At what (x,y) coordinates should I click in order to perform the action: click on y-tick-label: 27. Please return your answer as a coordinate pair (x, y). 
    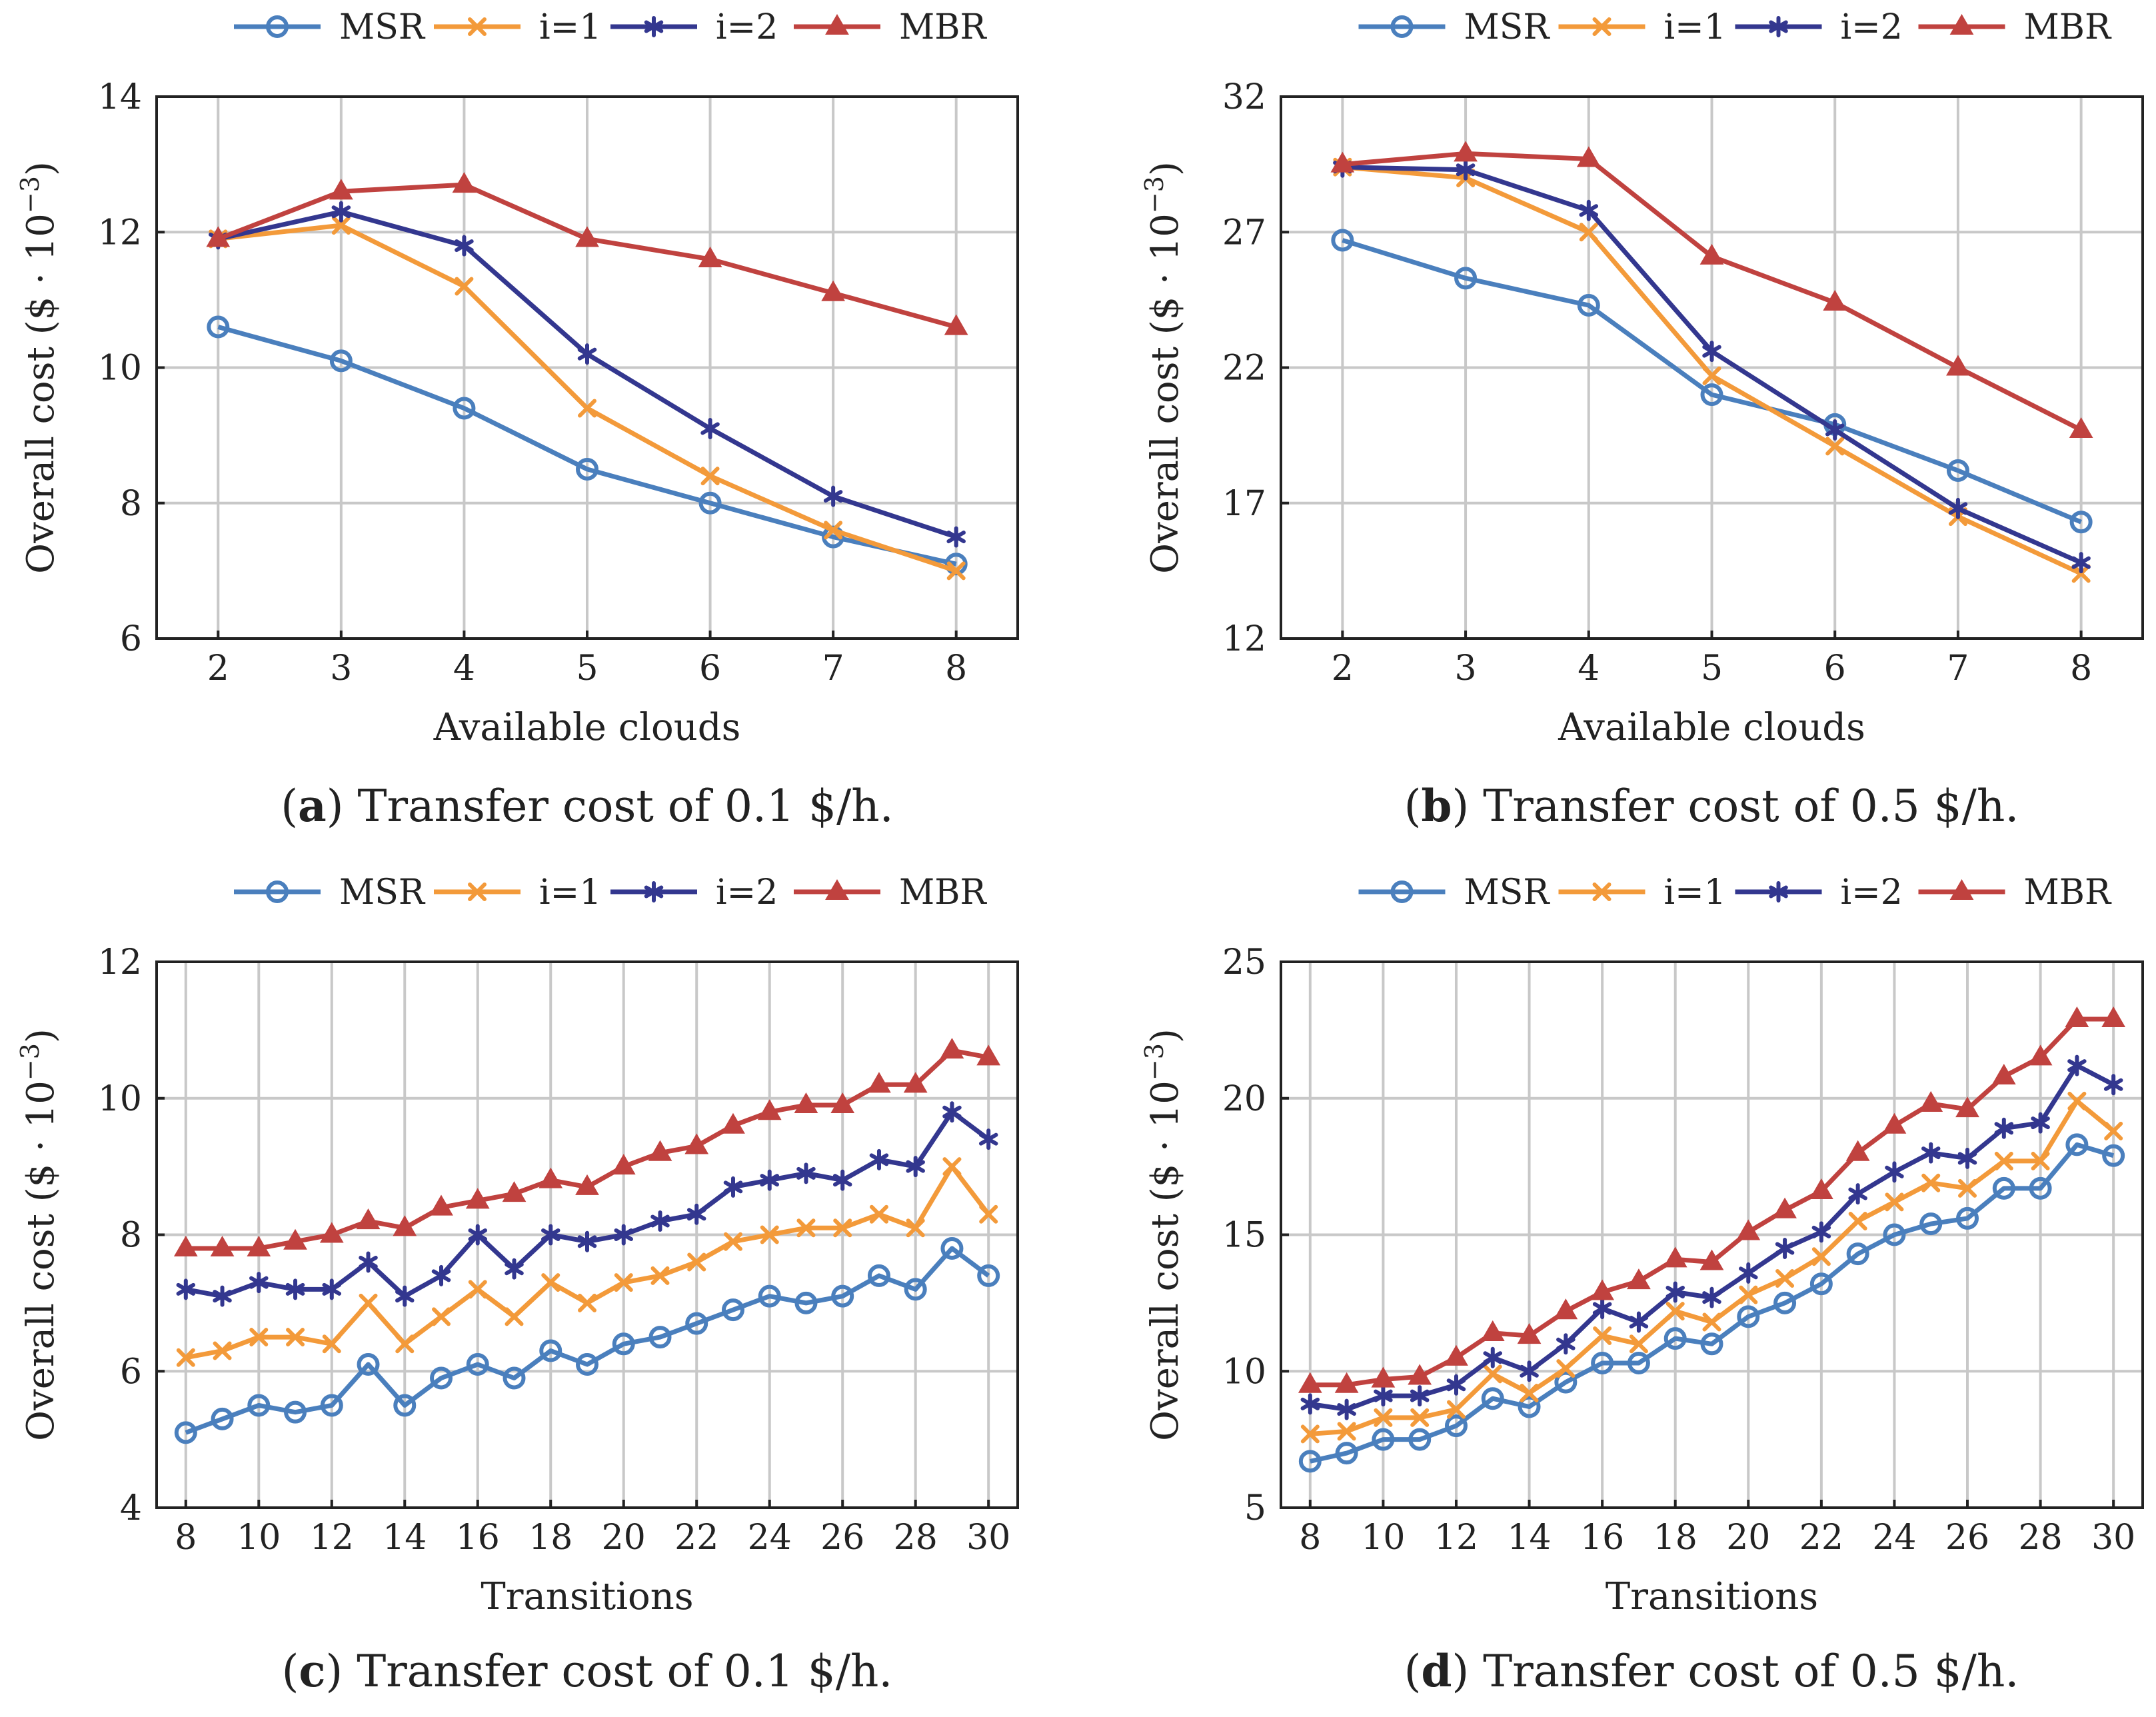
    Looking at the image, I should click on (1244, 233).